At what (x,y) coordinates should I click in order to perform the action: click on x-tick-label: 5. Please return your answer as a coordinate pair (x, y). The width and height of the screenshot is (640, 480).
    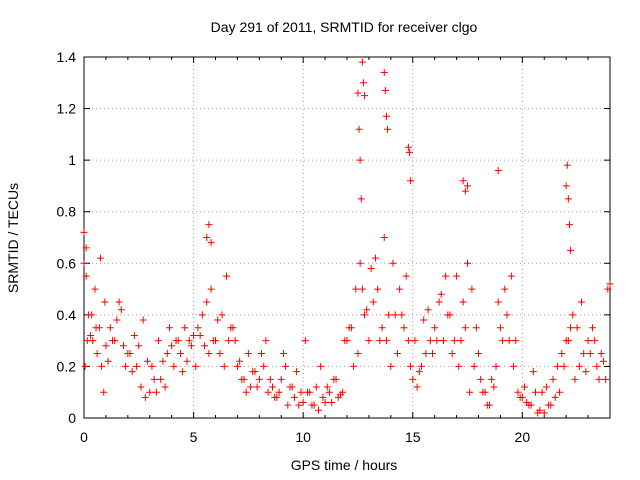
    Looking at the image, I should click on (194, 437).